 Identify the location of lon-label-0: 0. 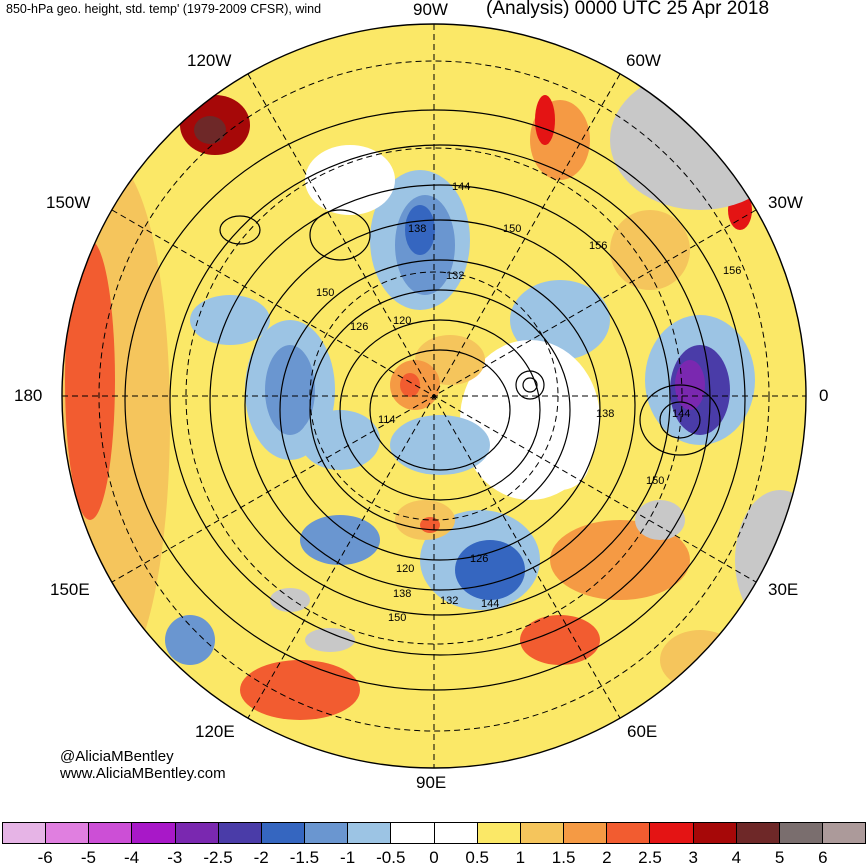
(824, 395).